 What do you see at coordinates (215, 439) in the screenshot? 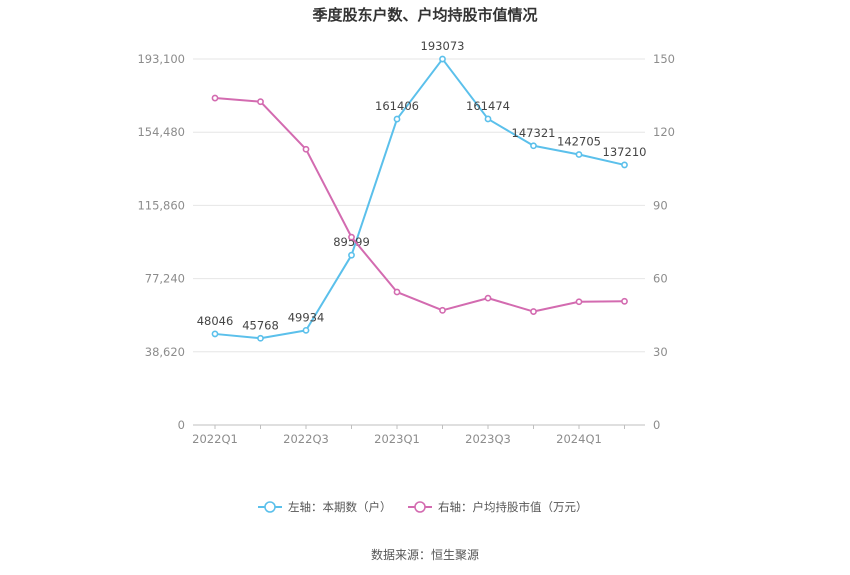
I see `x-tick-label: 2022Q1` at bounding box center [215, 439].